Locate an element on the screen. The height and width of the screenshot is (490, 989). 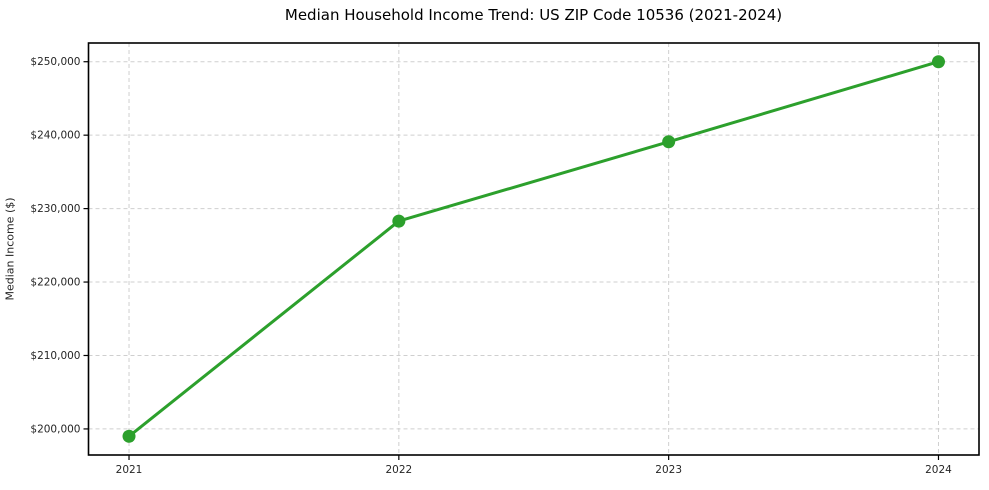
x-tick-label: 2022 is located at coordinates (398, 470).